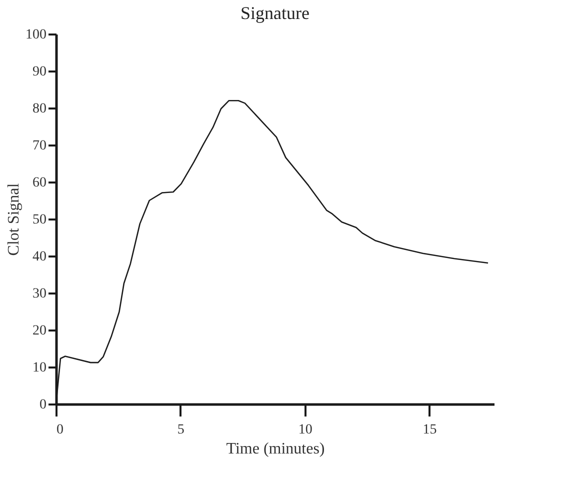  What do you see at coordinates (39, 183) in the screenshot?
I see `y-tick-label: 60` at bounding box center [39, 183].